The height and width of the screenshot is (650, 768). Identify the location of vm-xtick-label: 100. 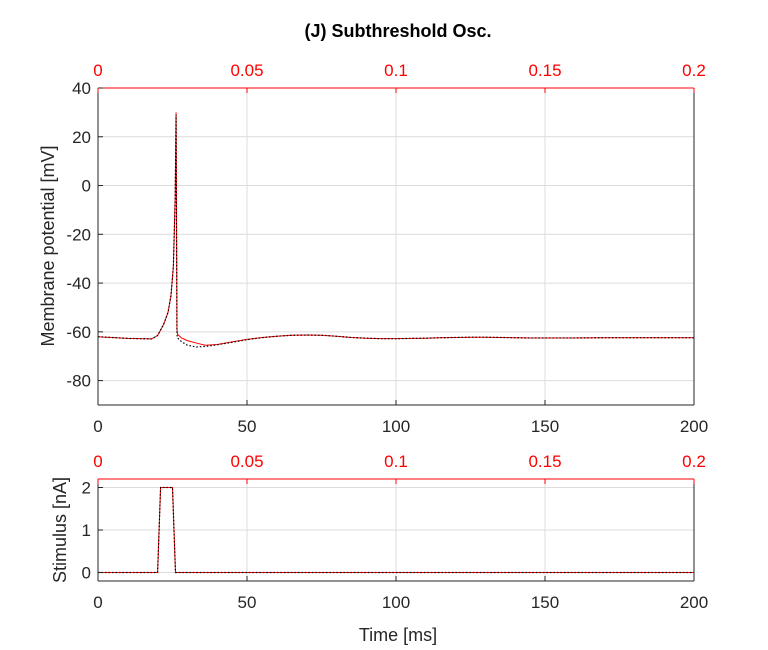
(396, 426).